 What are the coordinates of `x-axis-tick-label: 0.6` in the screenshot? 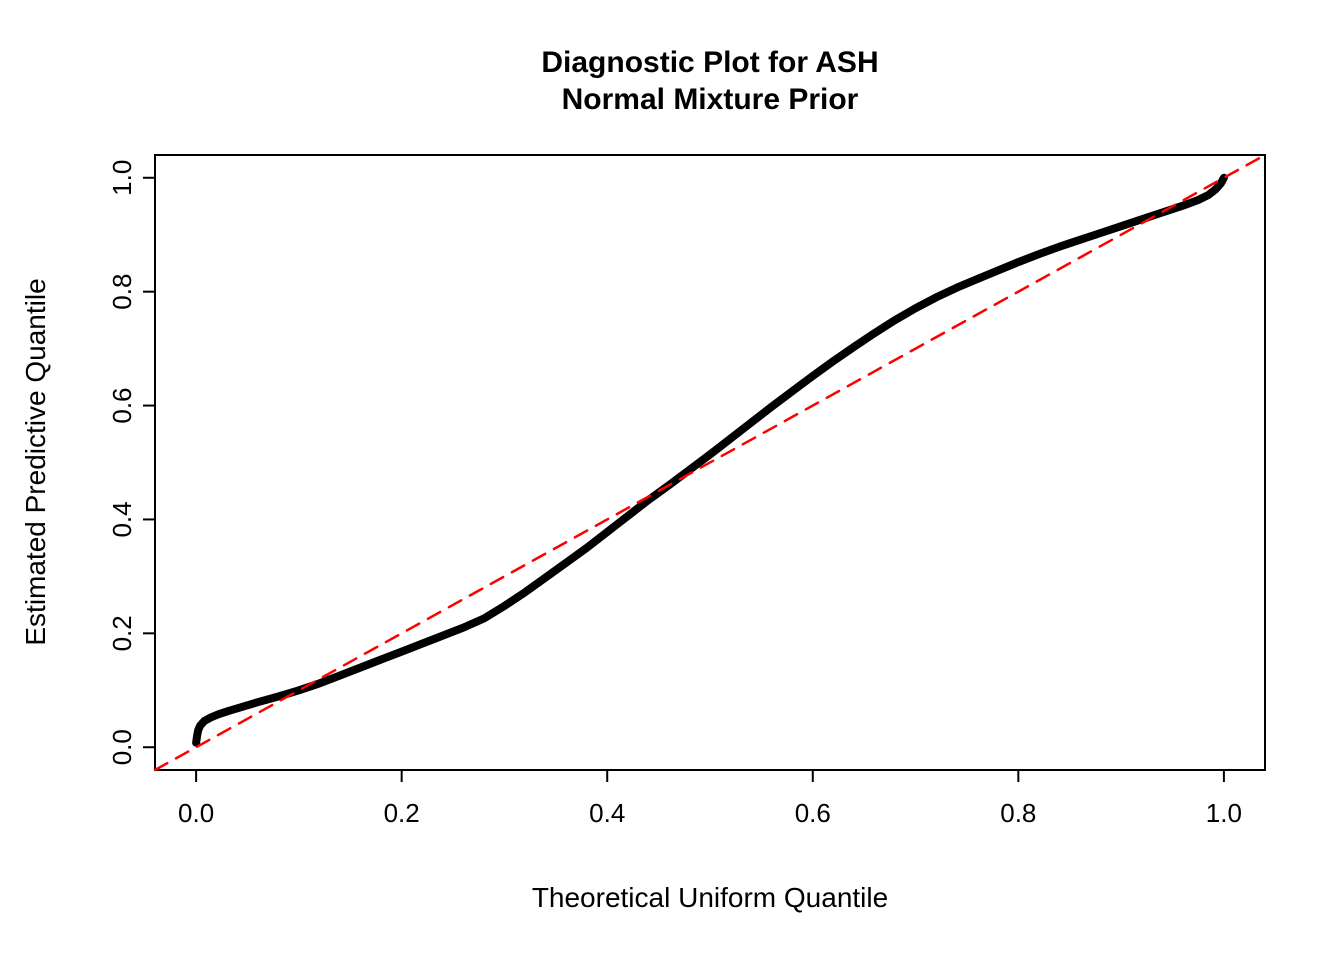 It's located at (813, 813).